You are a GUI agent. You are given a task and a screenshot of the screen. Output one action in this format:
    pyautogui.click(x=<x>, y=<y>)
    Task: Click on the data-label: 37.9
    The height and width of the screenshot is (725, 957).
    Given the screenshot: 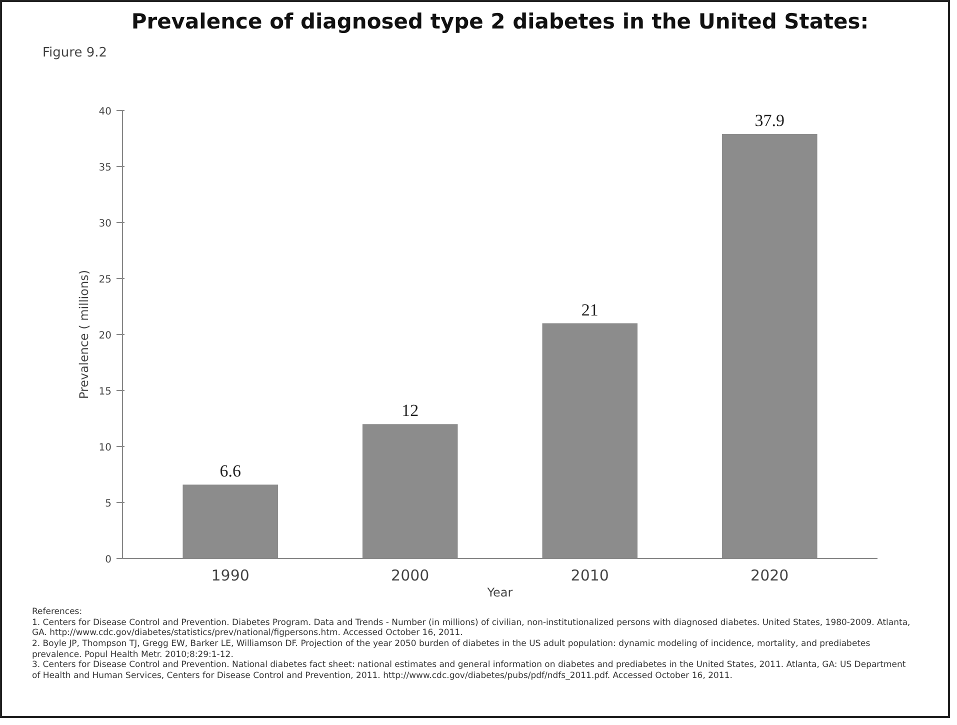 What is the action you would take?
    pyautogui.click(x=769, y=120)
    